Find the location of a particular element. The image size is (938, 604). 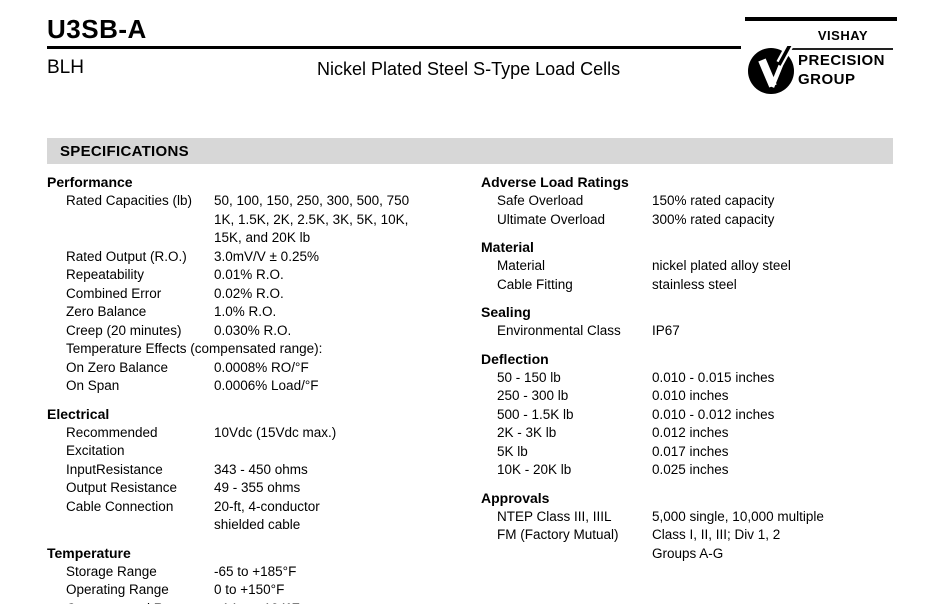

spec-row: InputResistance 343 - 450 ohms is located at coordinates (264, 470).